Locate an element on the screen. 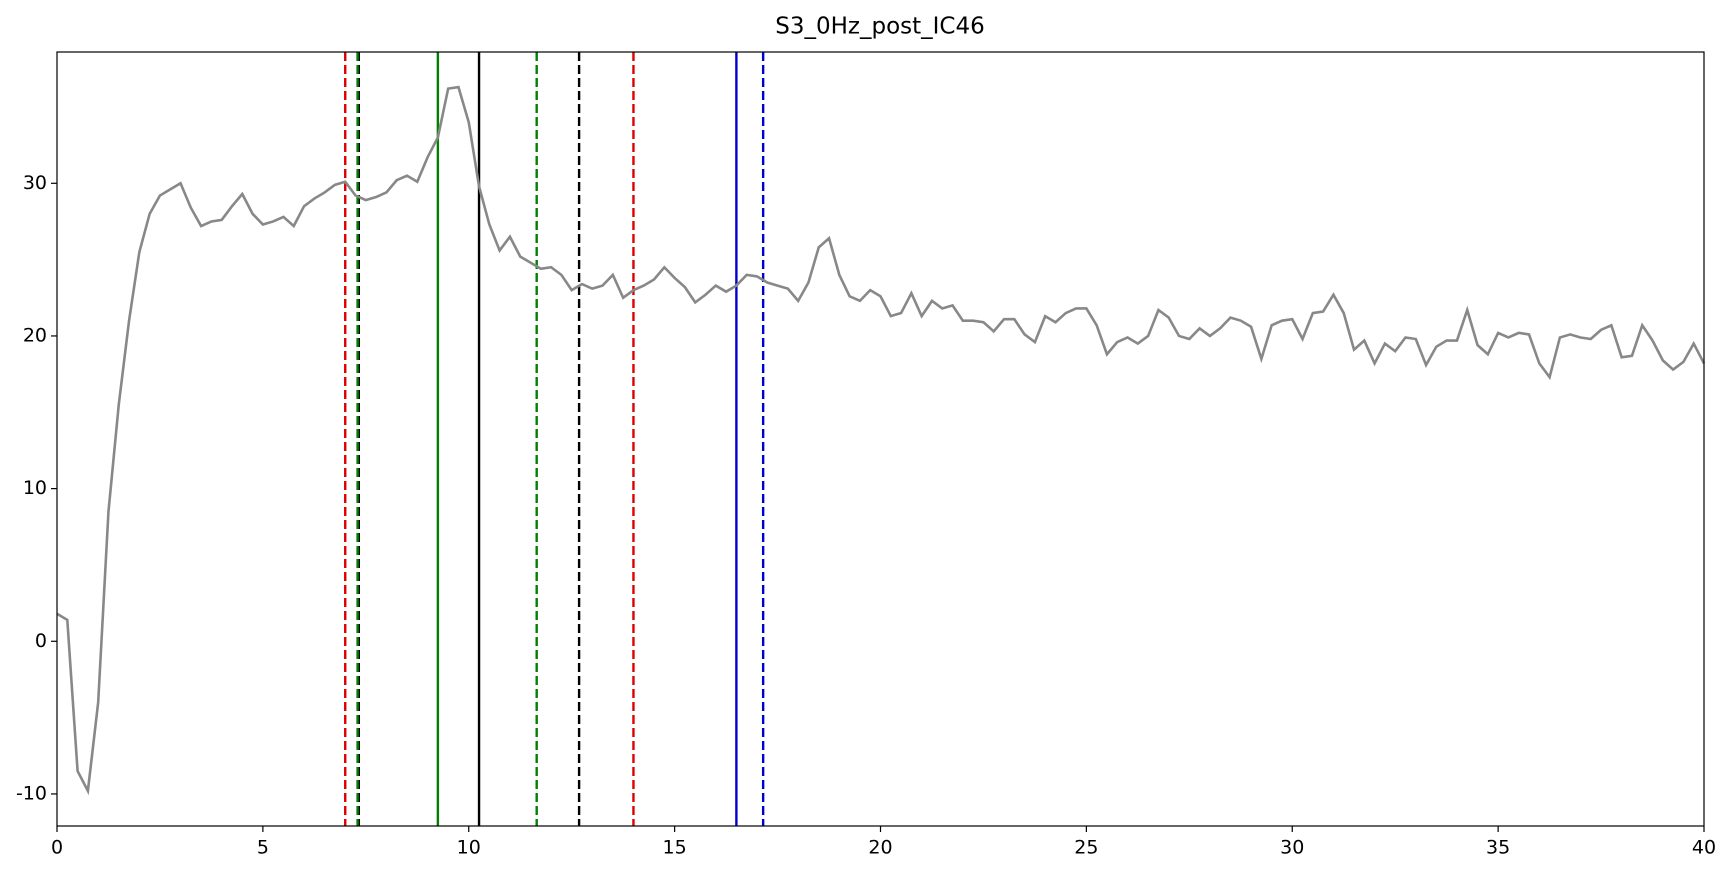 Image resolution: width=1720 pixels, height=880 pixels. y-tick-label: 10 is located at coordinates (35, 488).